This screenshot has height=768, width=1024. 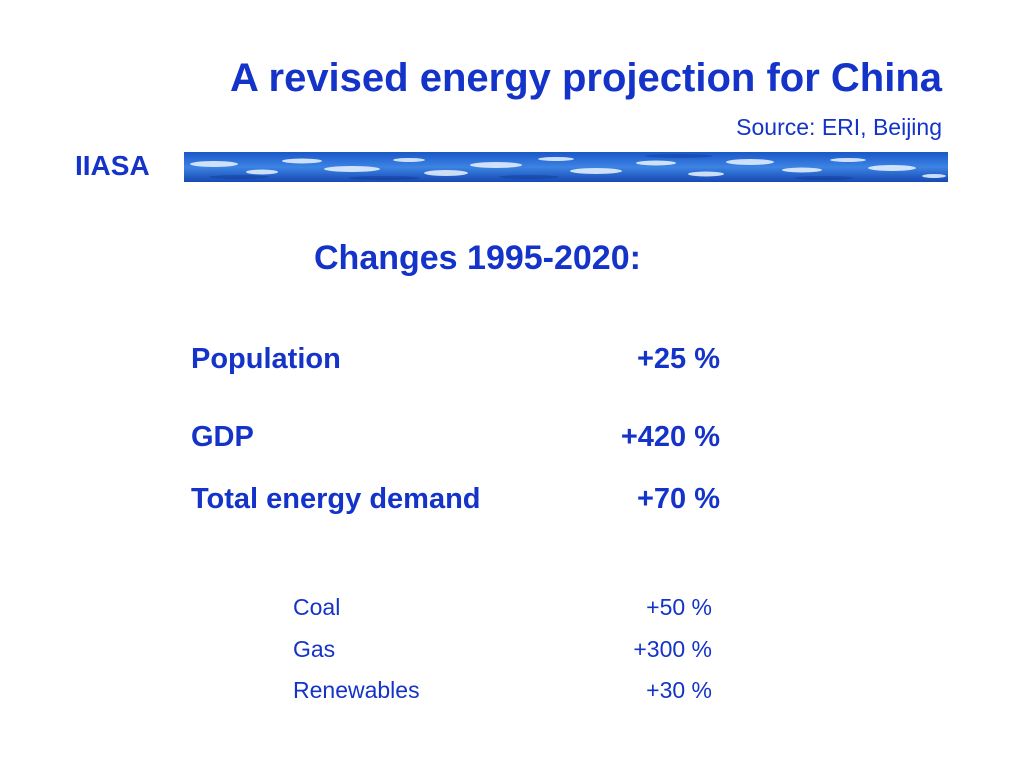 I want to click on main-row-value: +70 %, so click(x=678, y=499).